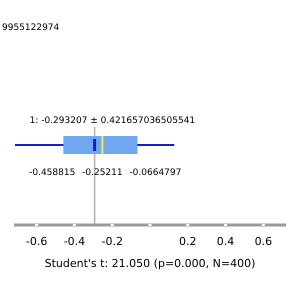 This screenshot has width=300, height=300. What do you see at coordinates (188, 241) in the screenshot?
I see `x-tick-label: 0.2` at bounding box center [188, 241].